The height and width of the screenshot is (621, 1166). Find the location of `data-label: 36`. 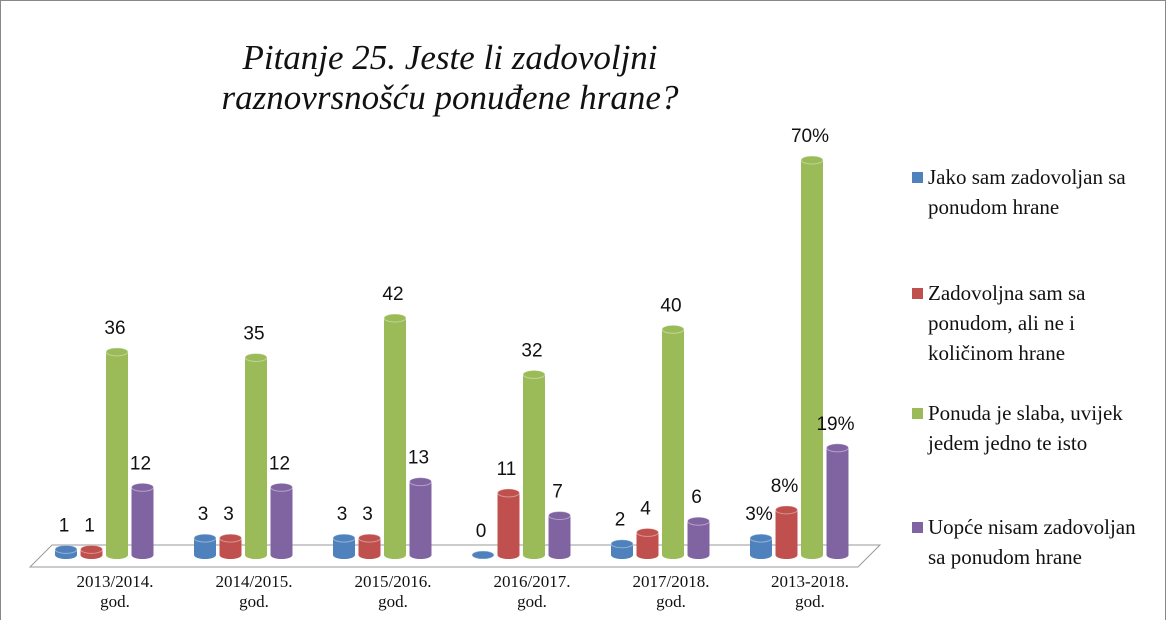

data-label: 36 is located at coordinates (114, 328).